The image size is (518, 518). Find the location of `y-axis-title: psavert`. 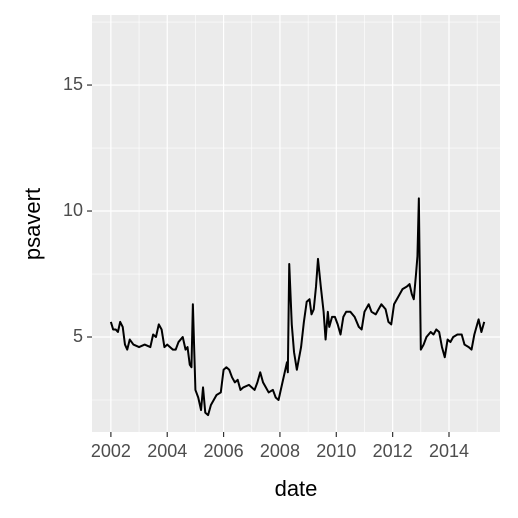

y-axis-title: psavert is located at coordinates (32, 224).